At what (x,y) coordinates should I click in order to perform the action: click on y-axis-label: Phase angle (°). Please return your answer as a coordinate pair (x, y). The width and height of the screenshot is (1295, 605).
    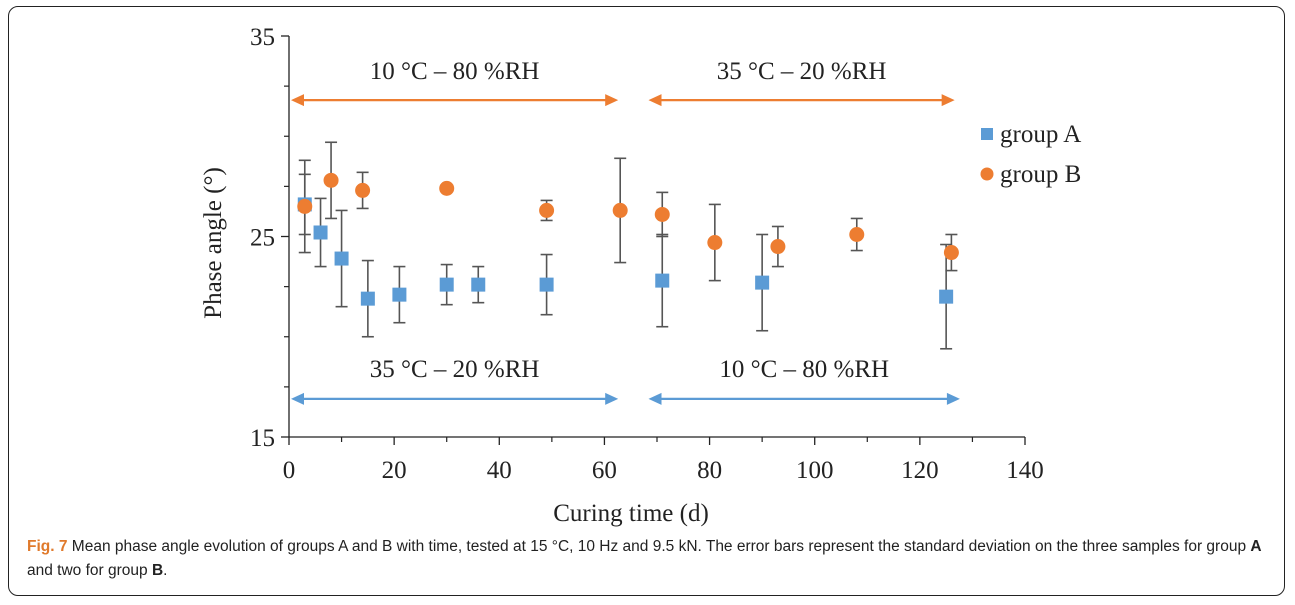
    Looking at the image, I should click on (213, 243).